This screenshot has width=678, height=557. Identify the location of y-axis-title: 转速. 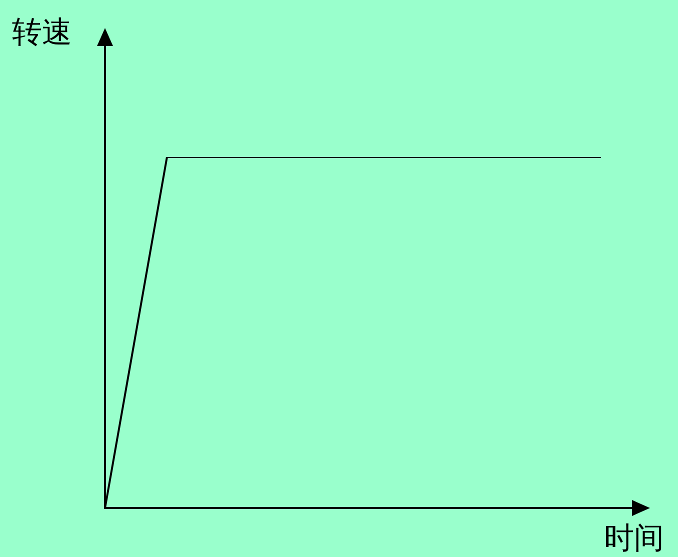
(42, 33).